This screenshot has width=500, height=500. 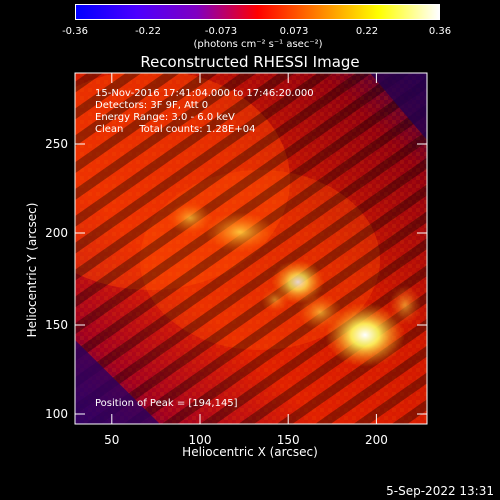 What do you see at coordinates (221, 31) in the screenshot?
I see `colorbar-tick-label: -0.073` at bounding box center [221, 31].